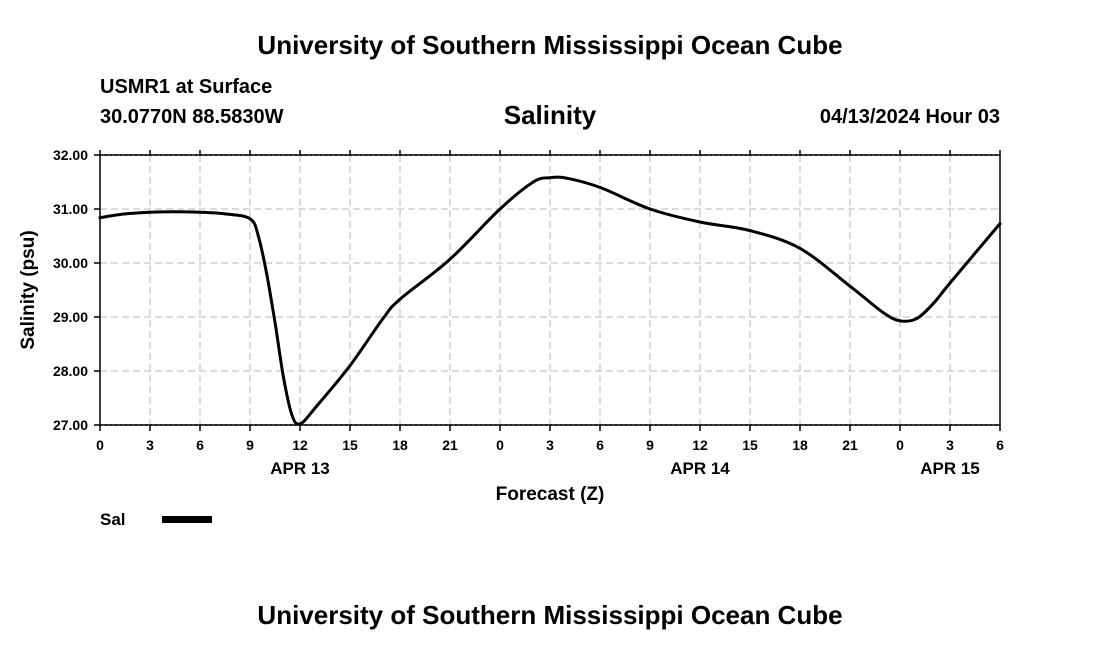 The image size is (1100, 650). What do you see at coordinates (909, 117) in the screenshot?
I see `timestamp-label: 04/13/2024 Hour 03` at bounding box center [909, 117].